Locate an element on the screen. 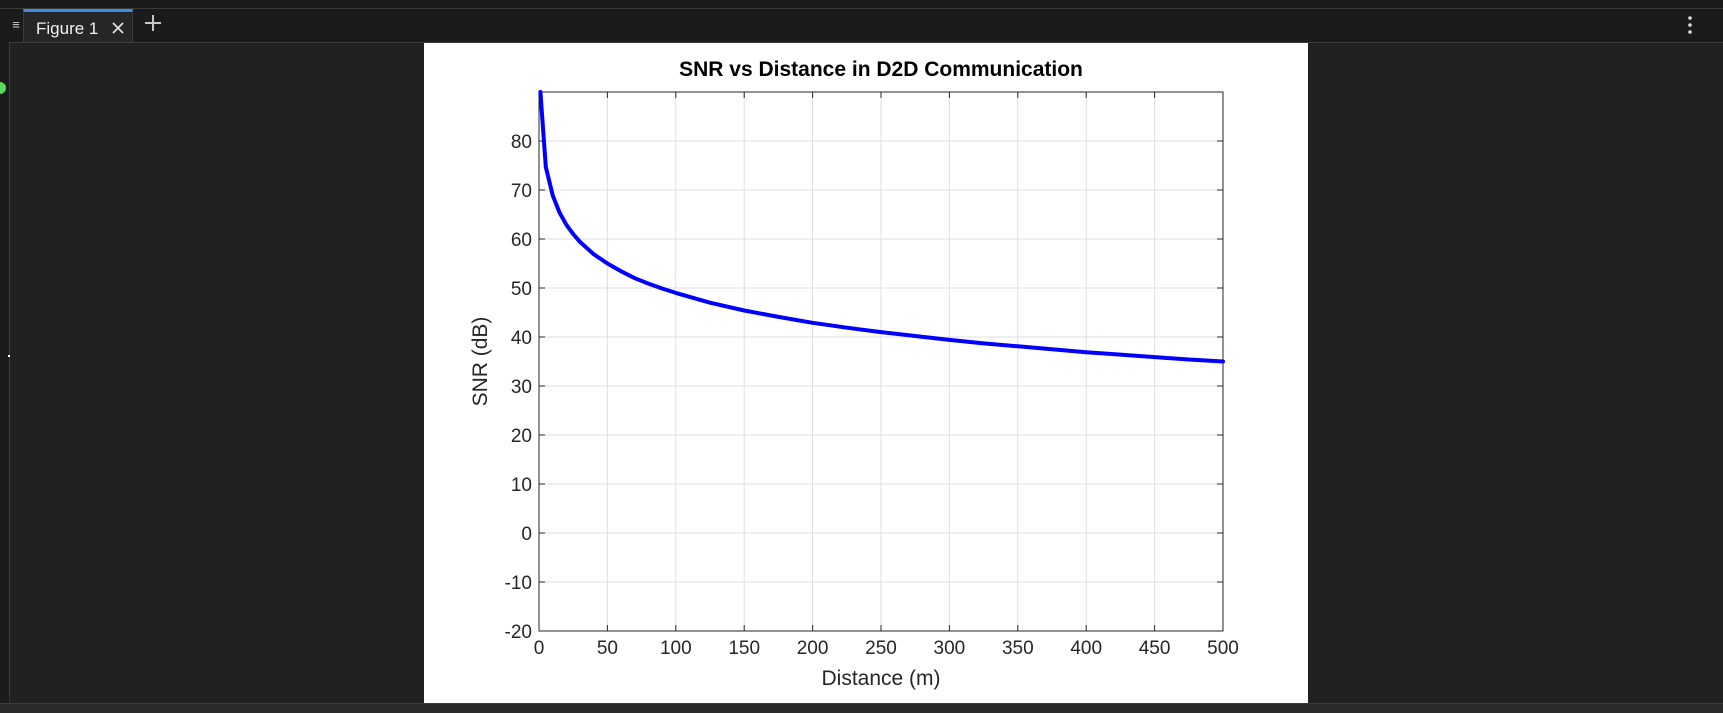 This screenshot has height=713, width=1723. y-tick-label: 80 is located at coordinates (521, 142).